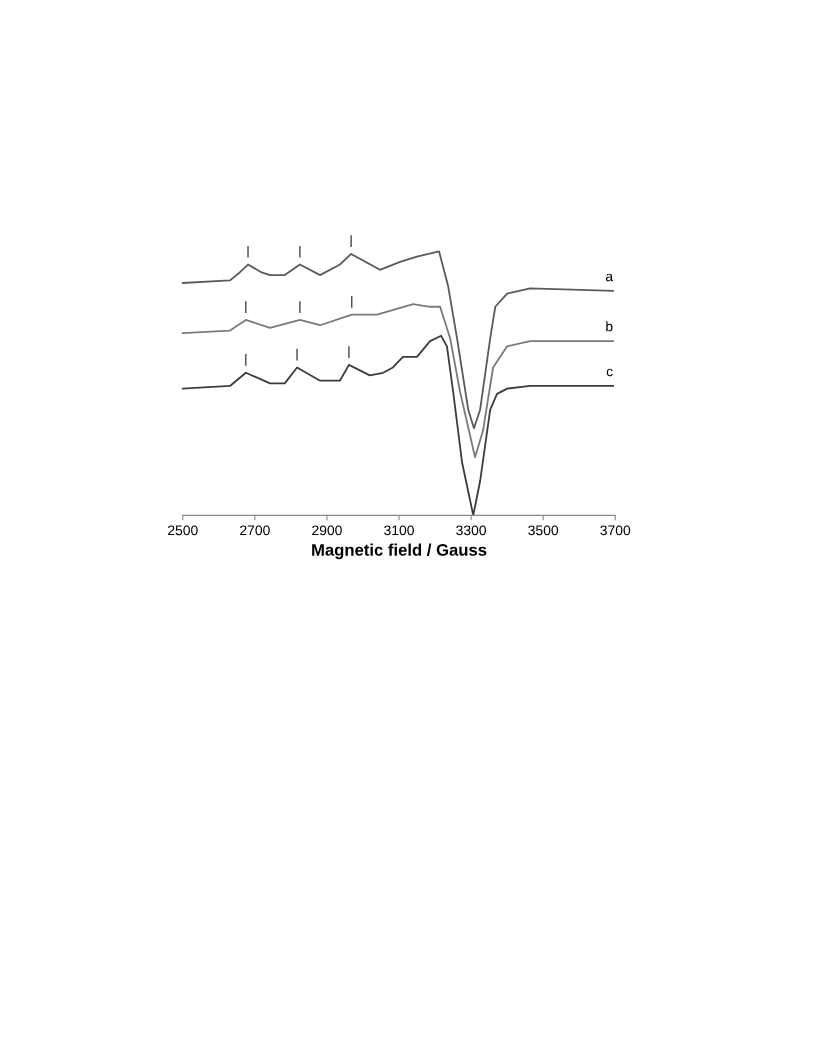 Image resolution: width=816 pixels, height=1056 pixels. I want to click on series-label: b, so click(609, 326).